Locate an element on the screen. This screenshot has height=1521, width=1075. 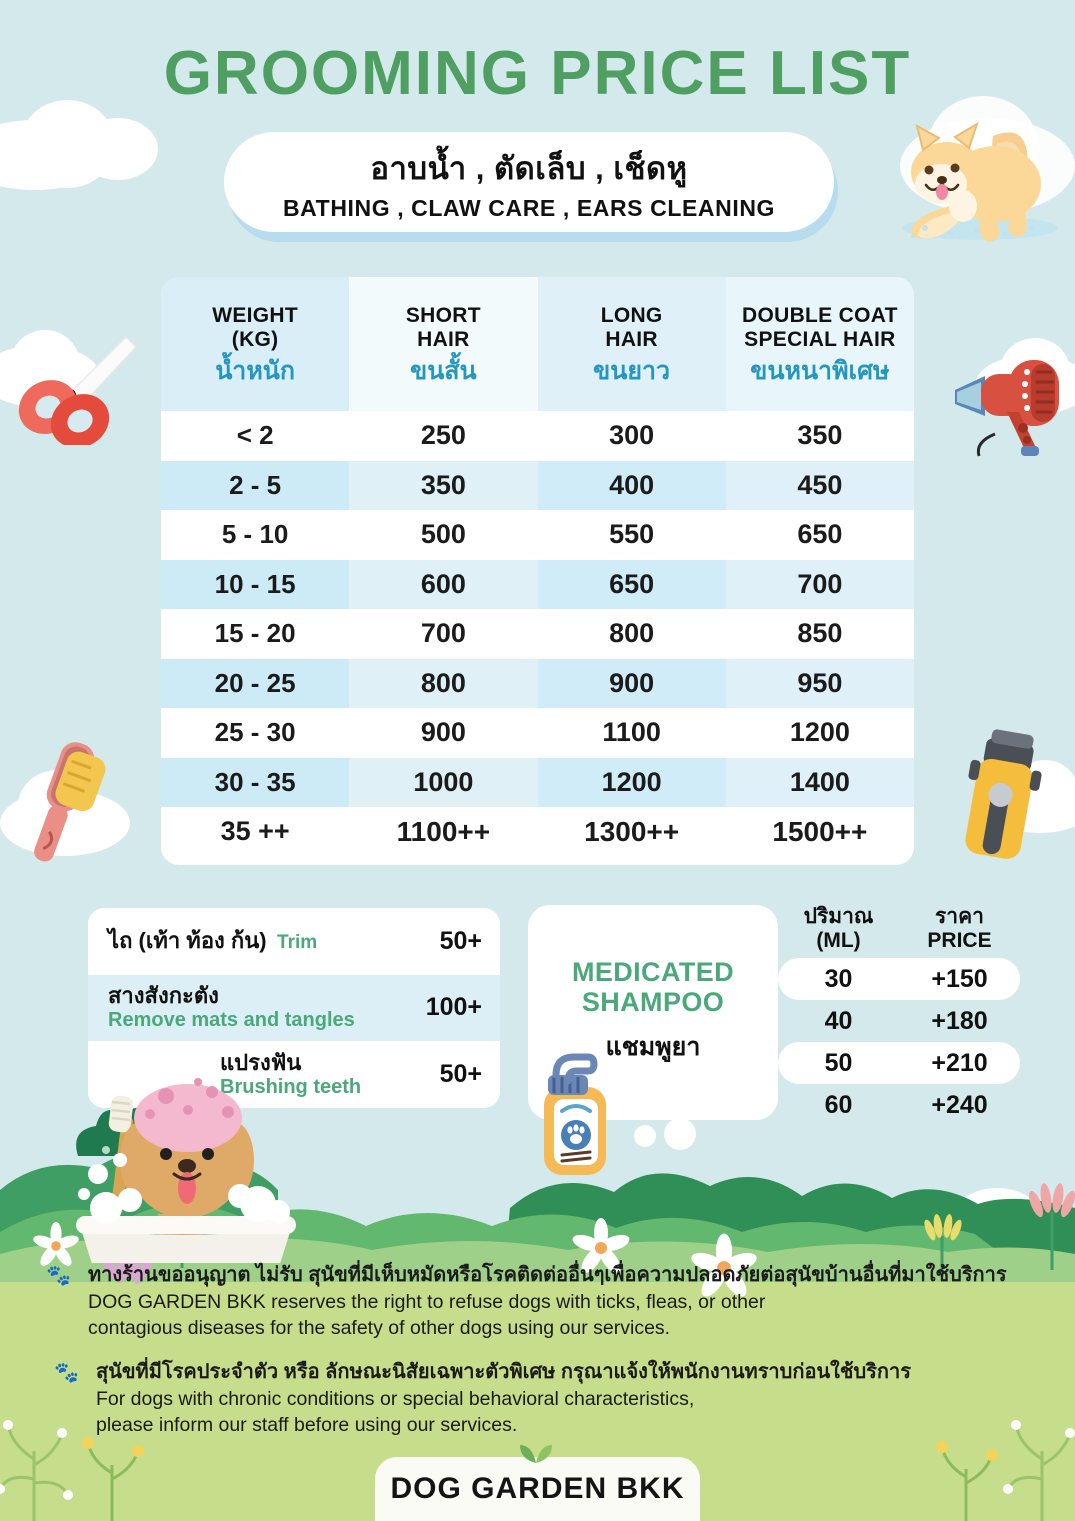
hairdryer-icon is located at coordinates (1007, 408).